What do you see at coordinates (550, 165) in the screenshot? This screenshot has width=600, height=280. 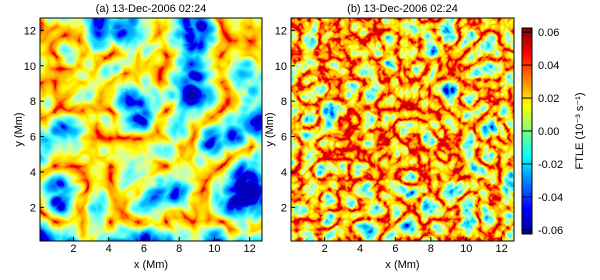 I see `colorbar-tick-label: -0.02` at bounding box center [550, 165].